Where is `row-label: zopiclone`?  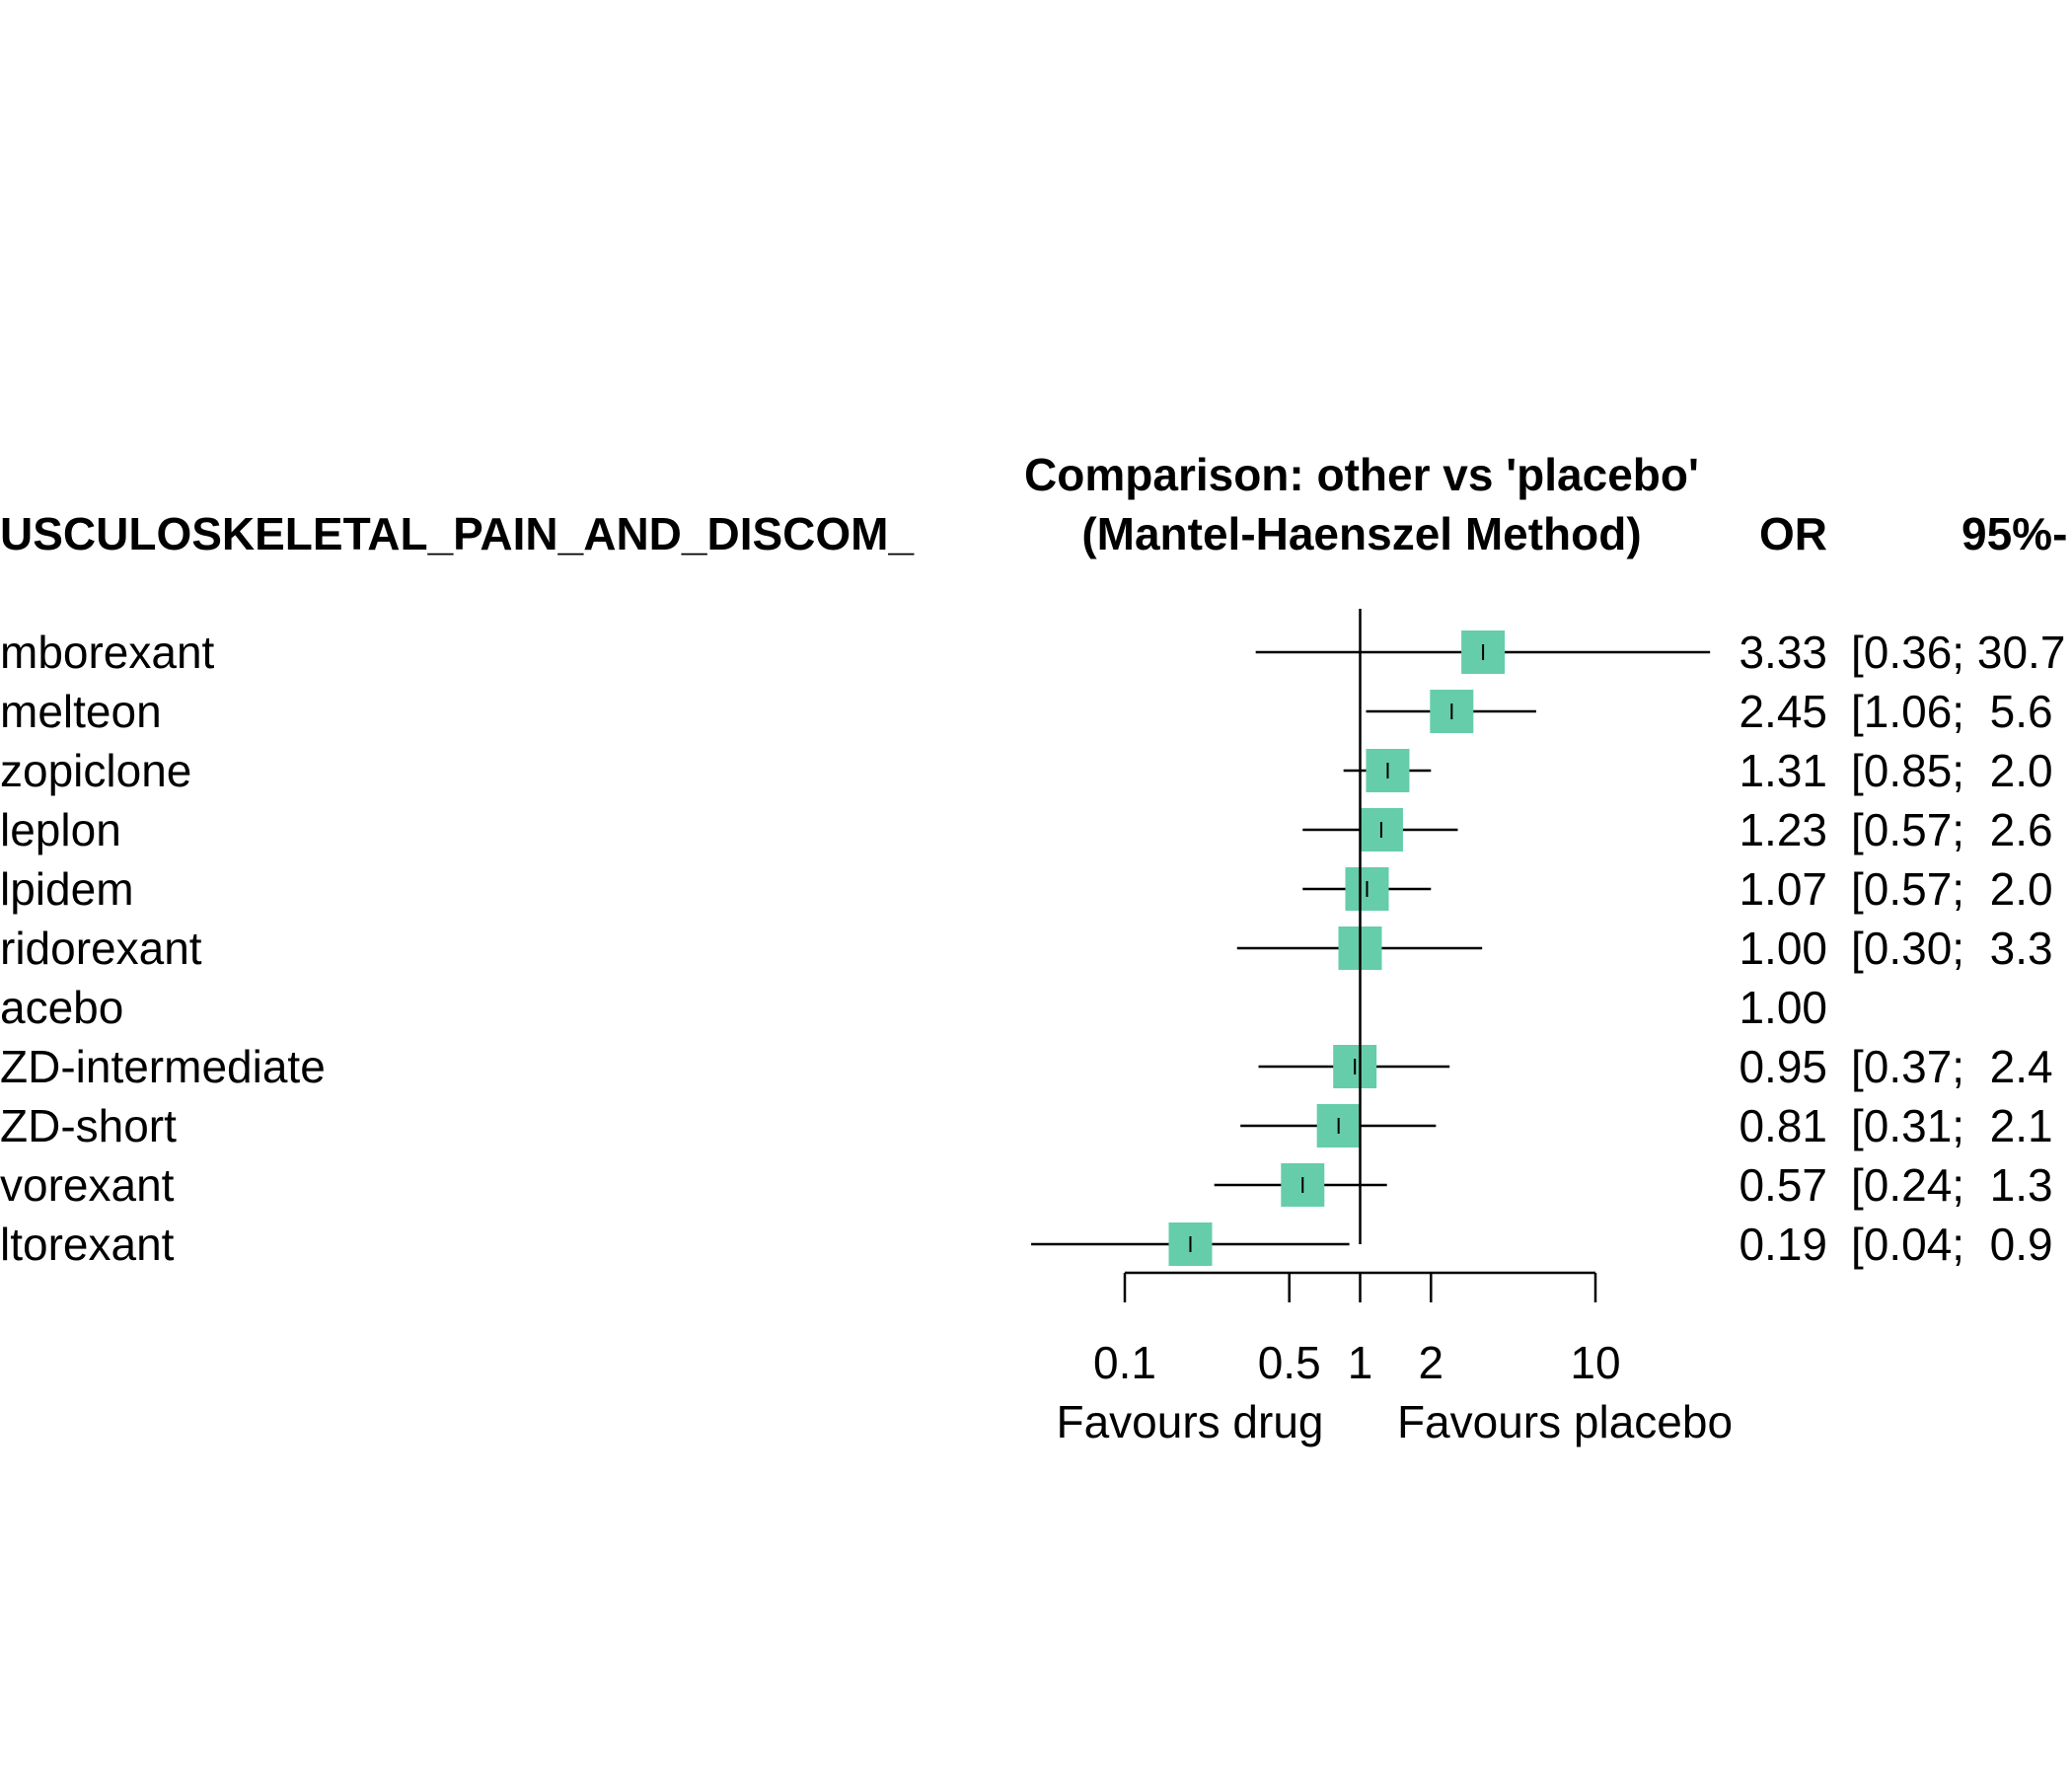 row-label: zopiclone is located at coordinates (96, 770).